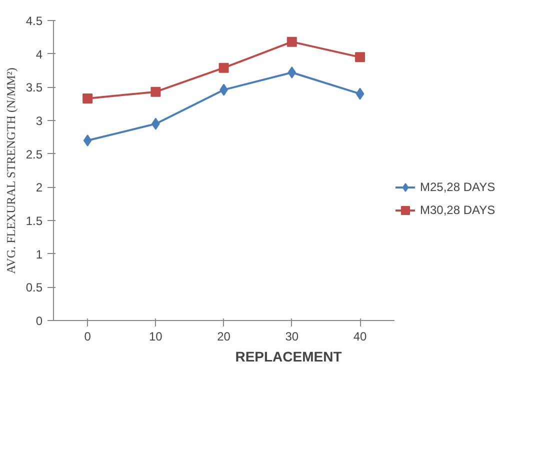  I want to click on y-tick-label: 2.5, so click(34, 154).